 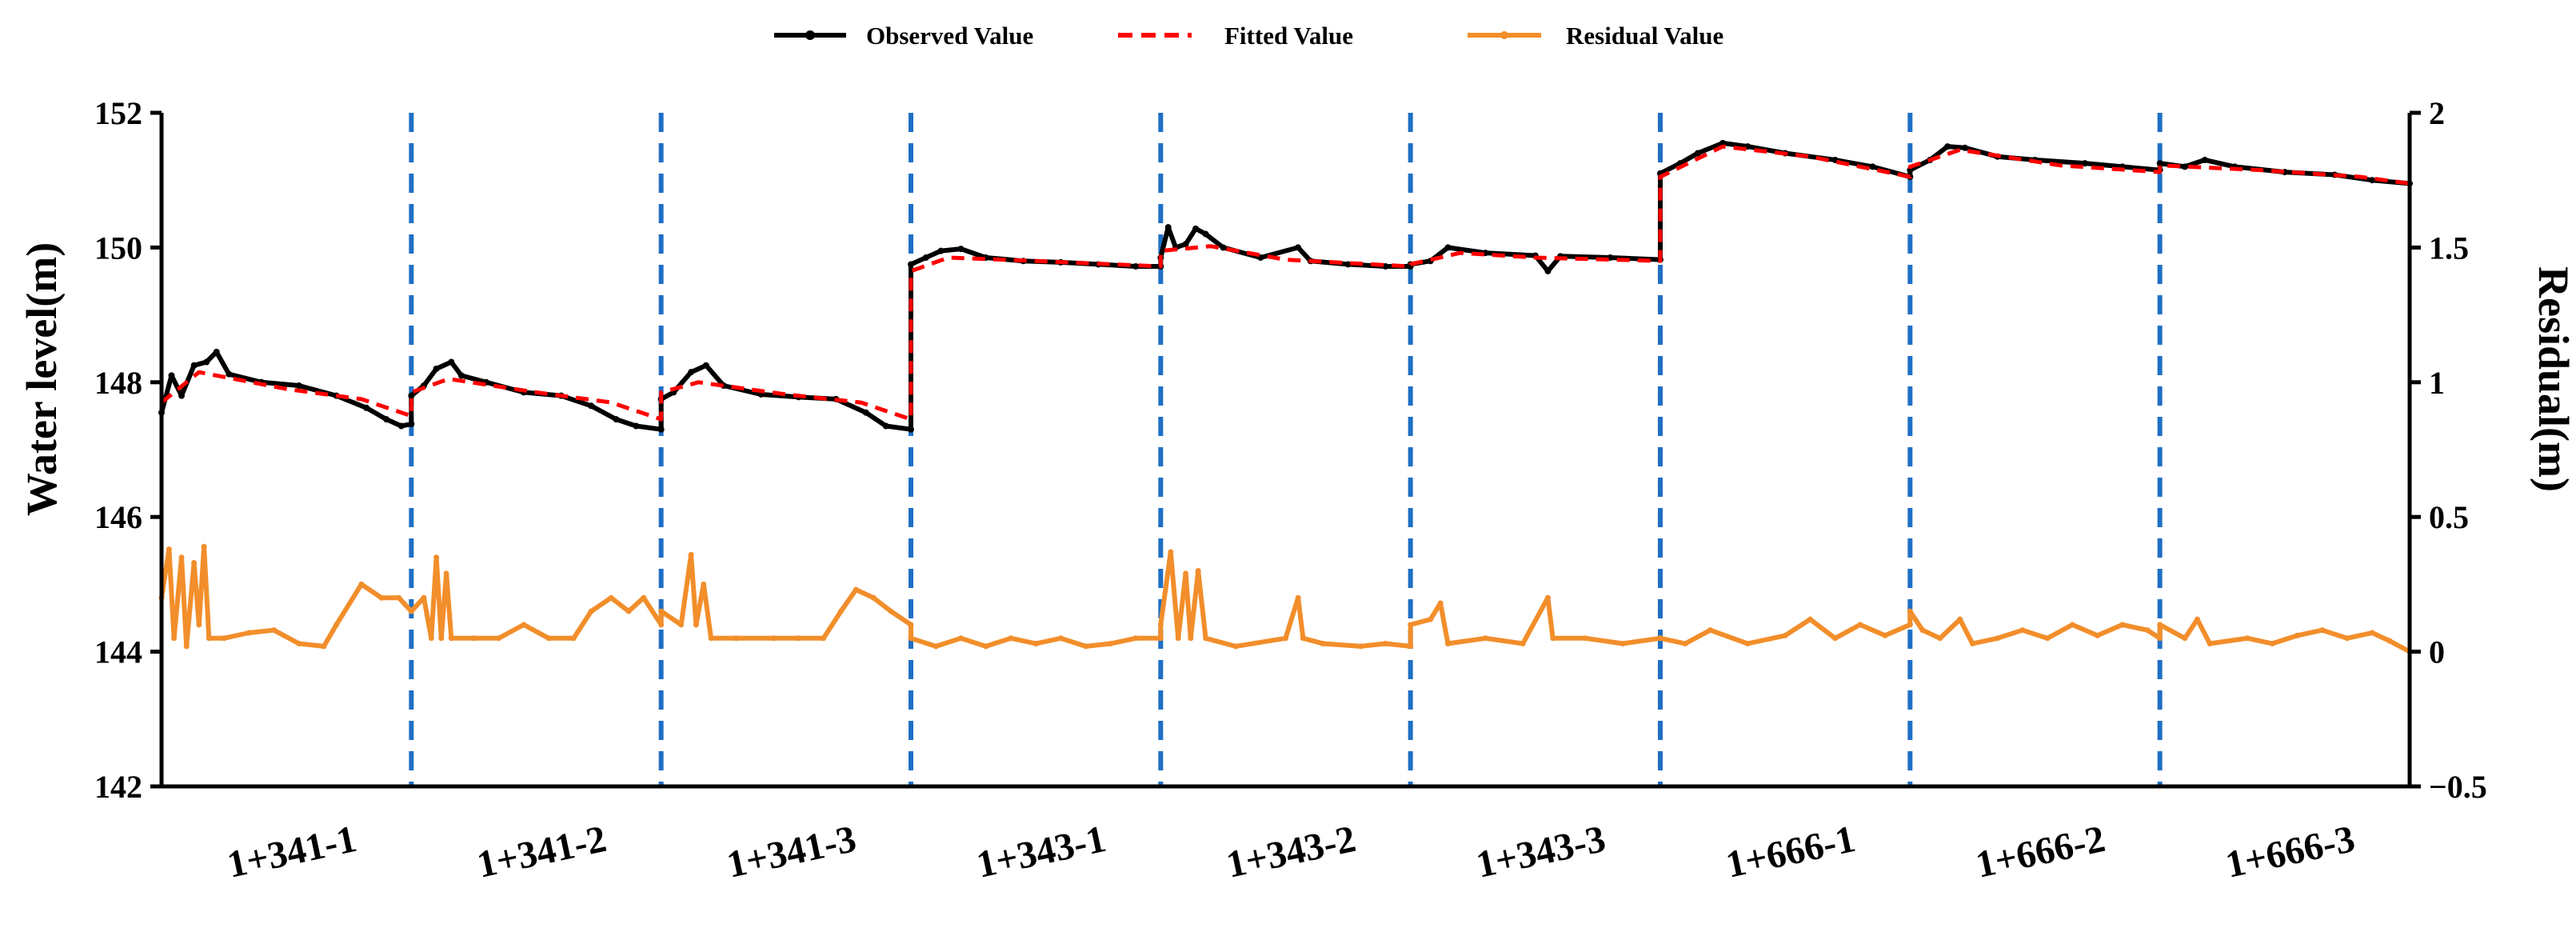 I want to click on legend-item-residual: Residual Value, so click(x=1596, y=36).